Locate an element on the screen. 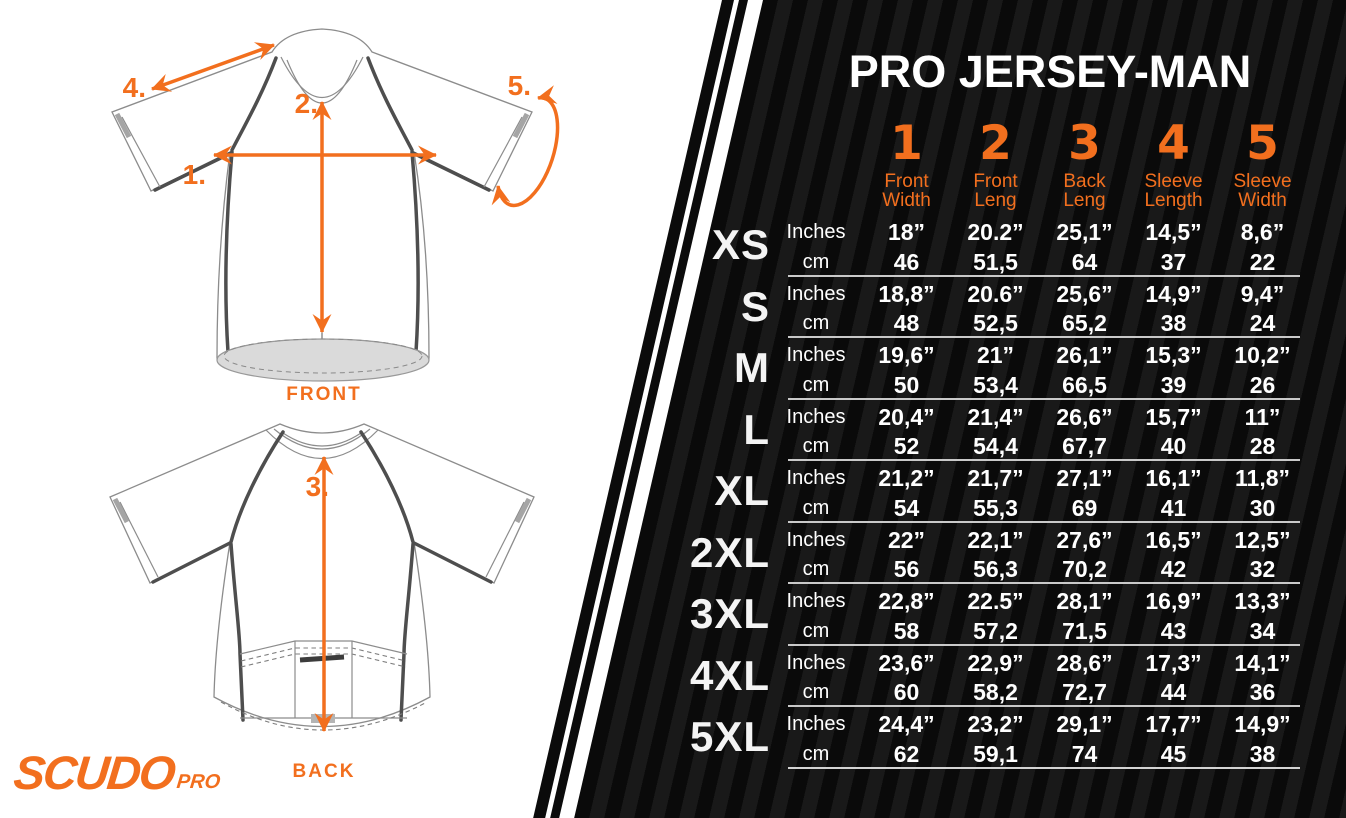  inches-value: 17,3” is located at coordinates (1173, 662).